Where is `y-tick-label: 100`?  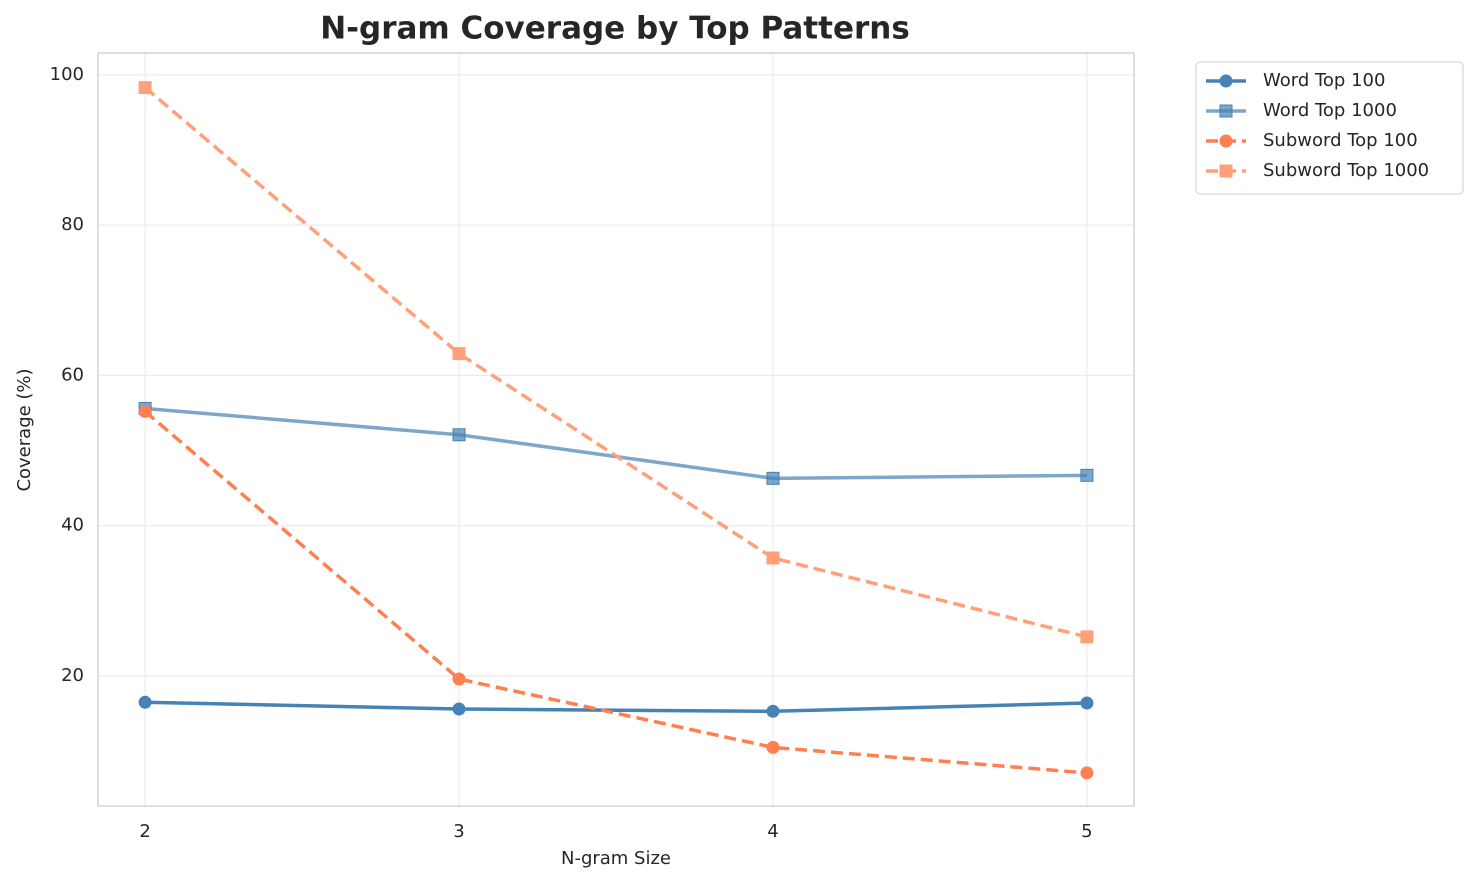 y-tick-label: 100 is located at coordinates (67, 74).